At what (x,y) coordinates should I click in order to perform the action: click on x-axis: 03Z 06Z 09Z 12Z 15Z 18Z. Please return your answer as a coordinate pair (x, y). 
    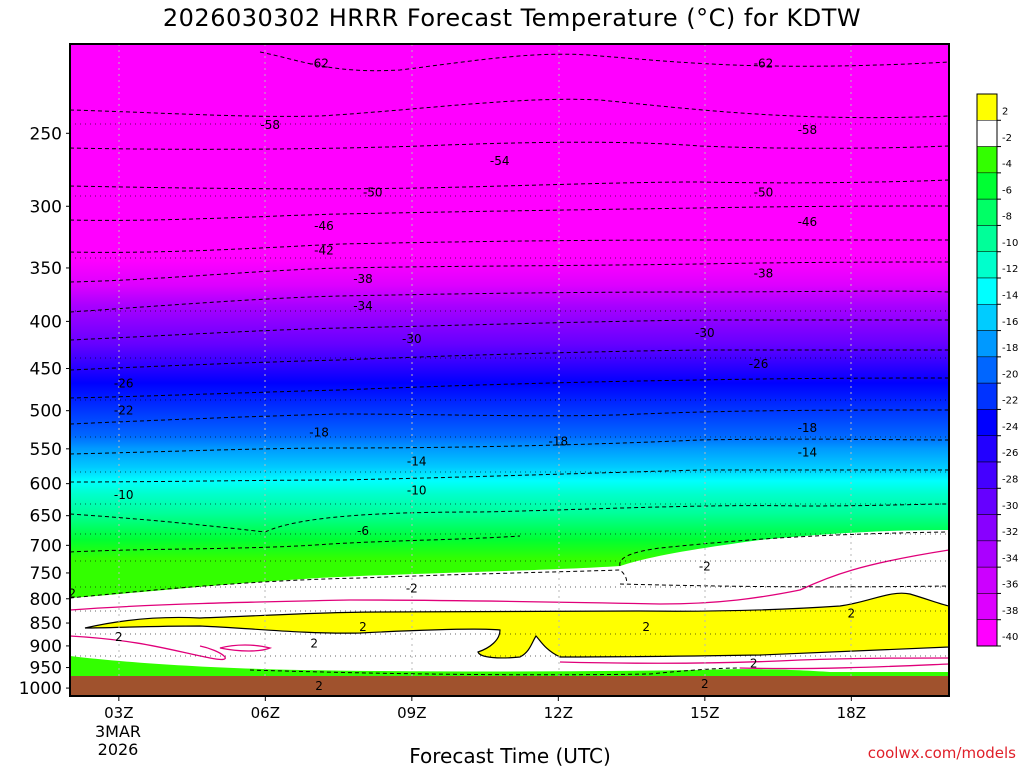
    Looking at the image, I should click on (485, 709).